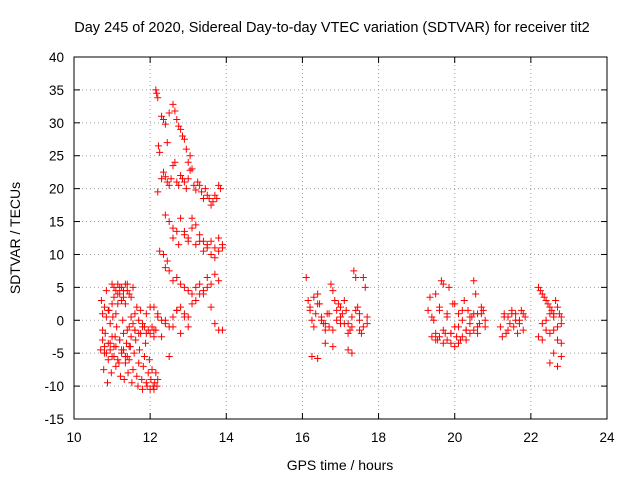 This screenshot has width=640, height=480. What do you see at coordinates (607, 437) in the screenshot?
I see `x-tick-label: 24` at bounding box center [607, 437].